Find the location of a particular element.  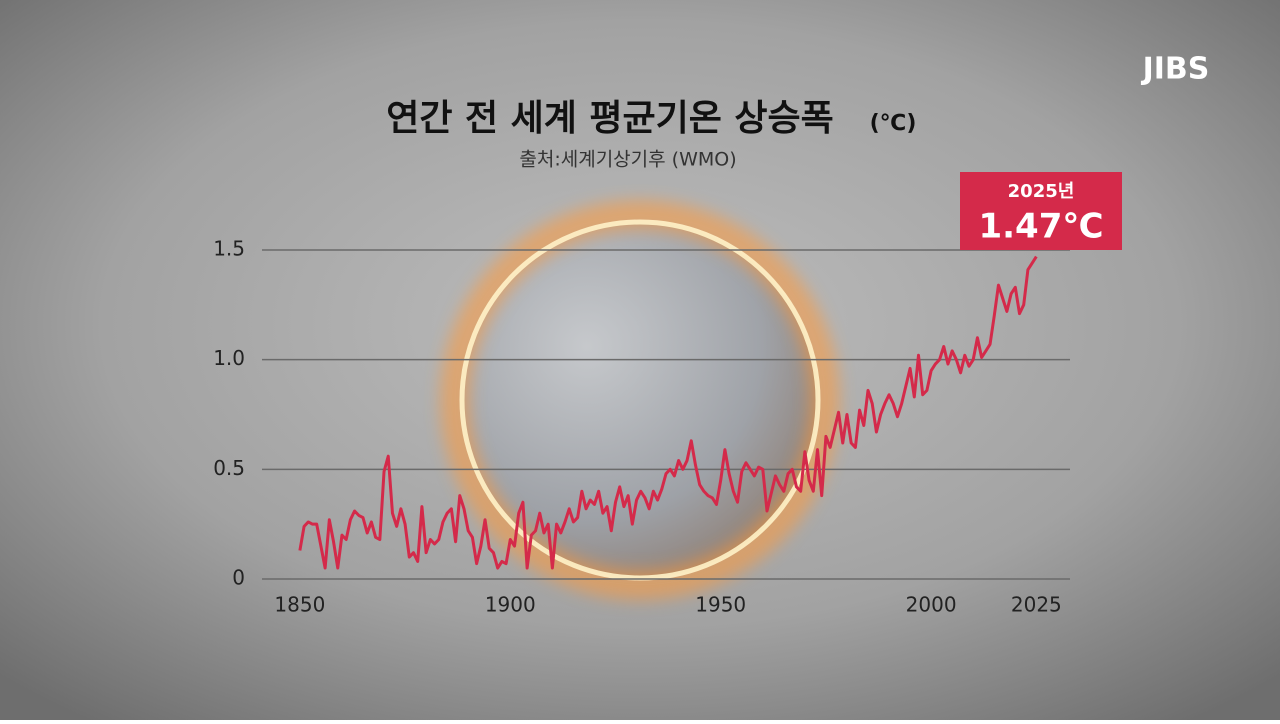

y-tick-label: 1.0 is located at coordinates (229, 358).